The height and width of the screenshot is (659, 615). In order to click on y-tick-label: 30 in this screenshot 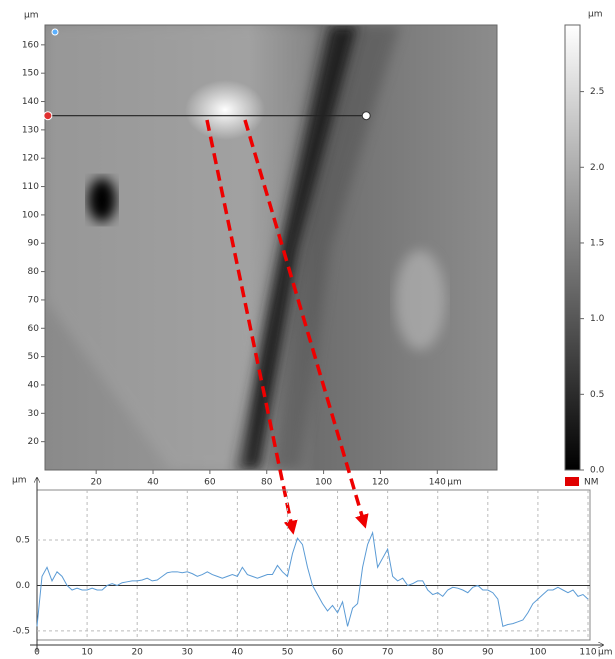, I will do `click(34, 414)`.